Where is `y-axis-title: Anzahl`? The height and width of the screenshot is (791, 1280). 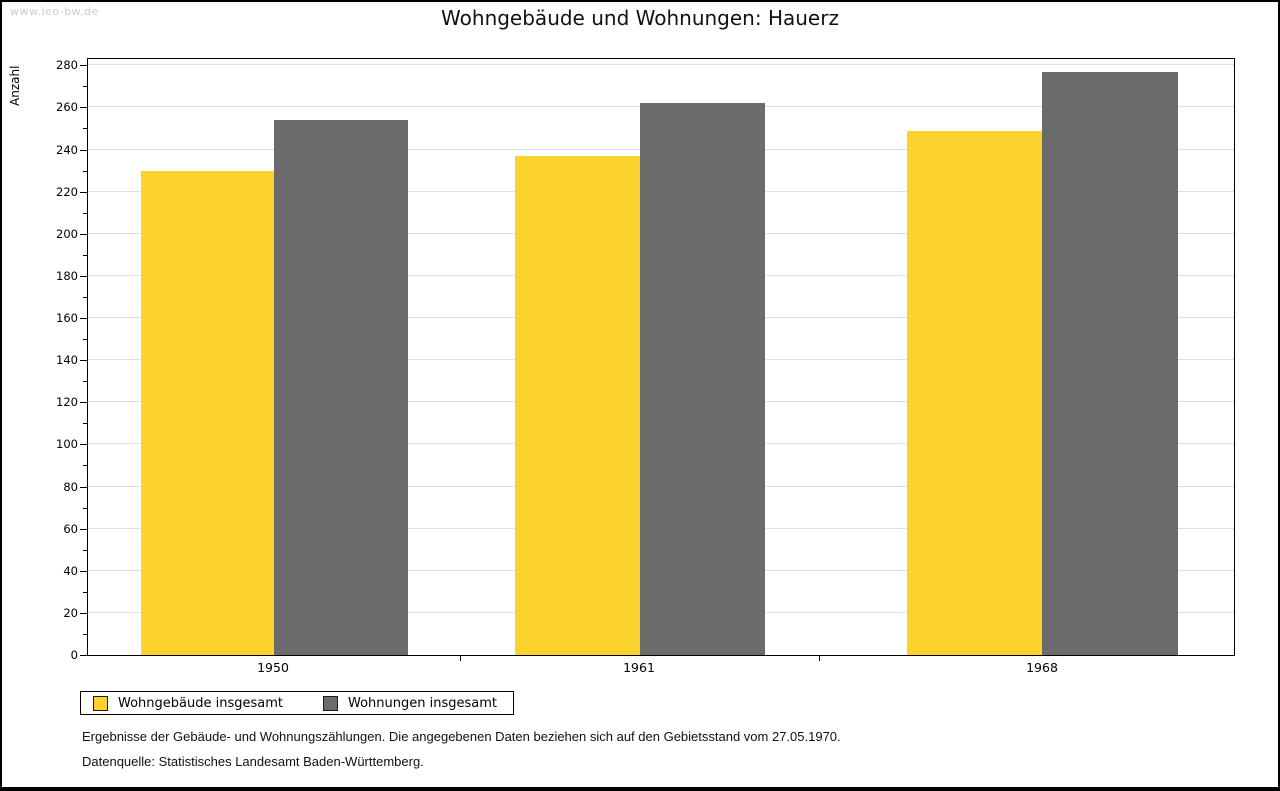 y-axis-title: Anzahl is located at coordinates (15, 85).